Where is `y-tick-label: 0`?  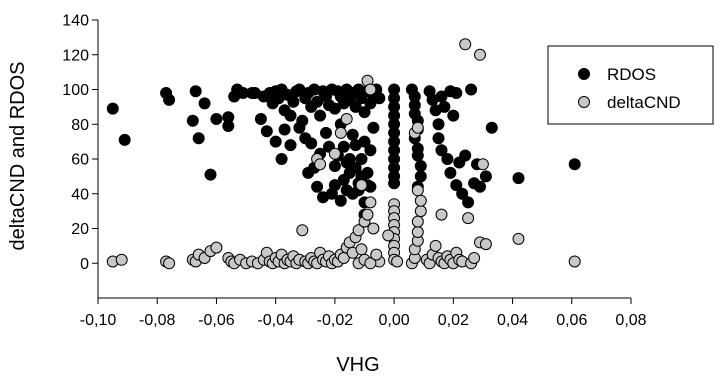 y-tick-label: 0 is located at coordinates (84, 264).